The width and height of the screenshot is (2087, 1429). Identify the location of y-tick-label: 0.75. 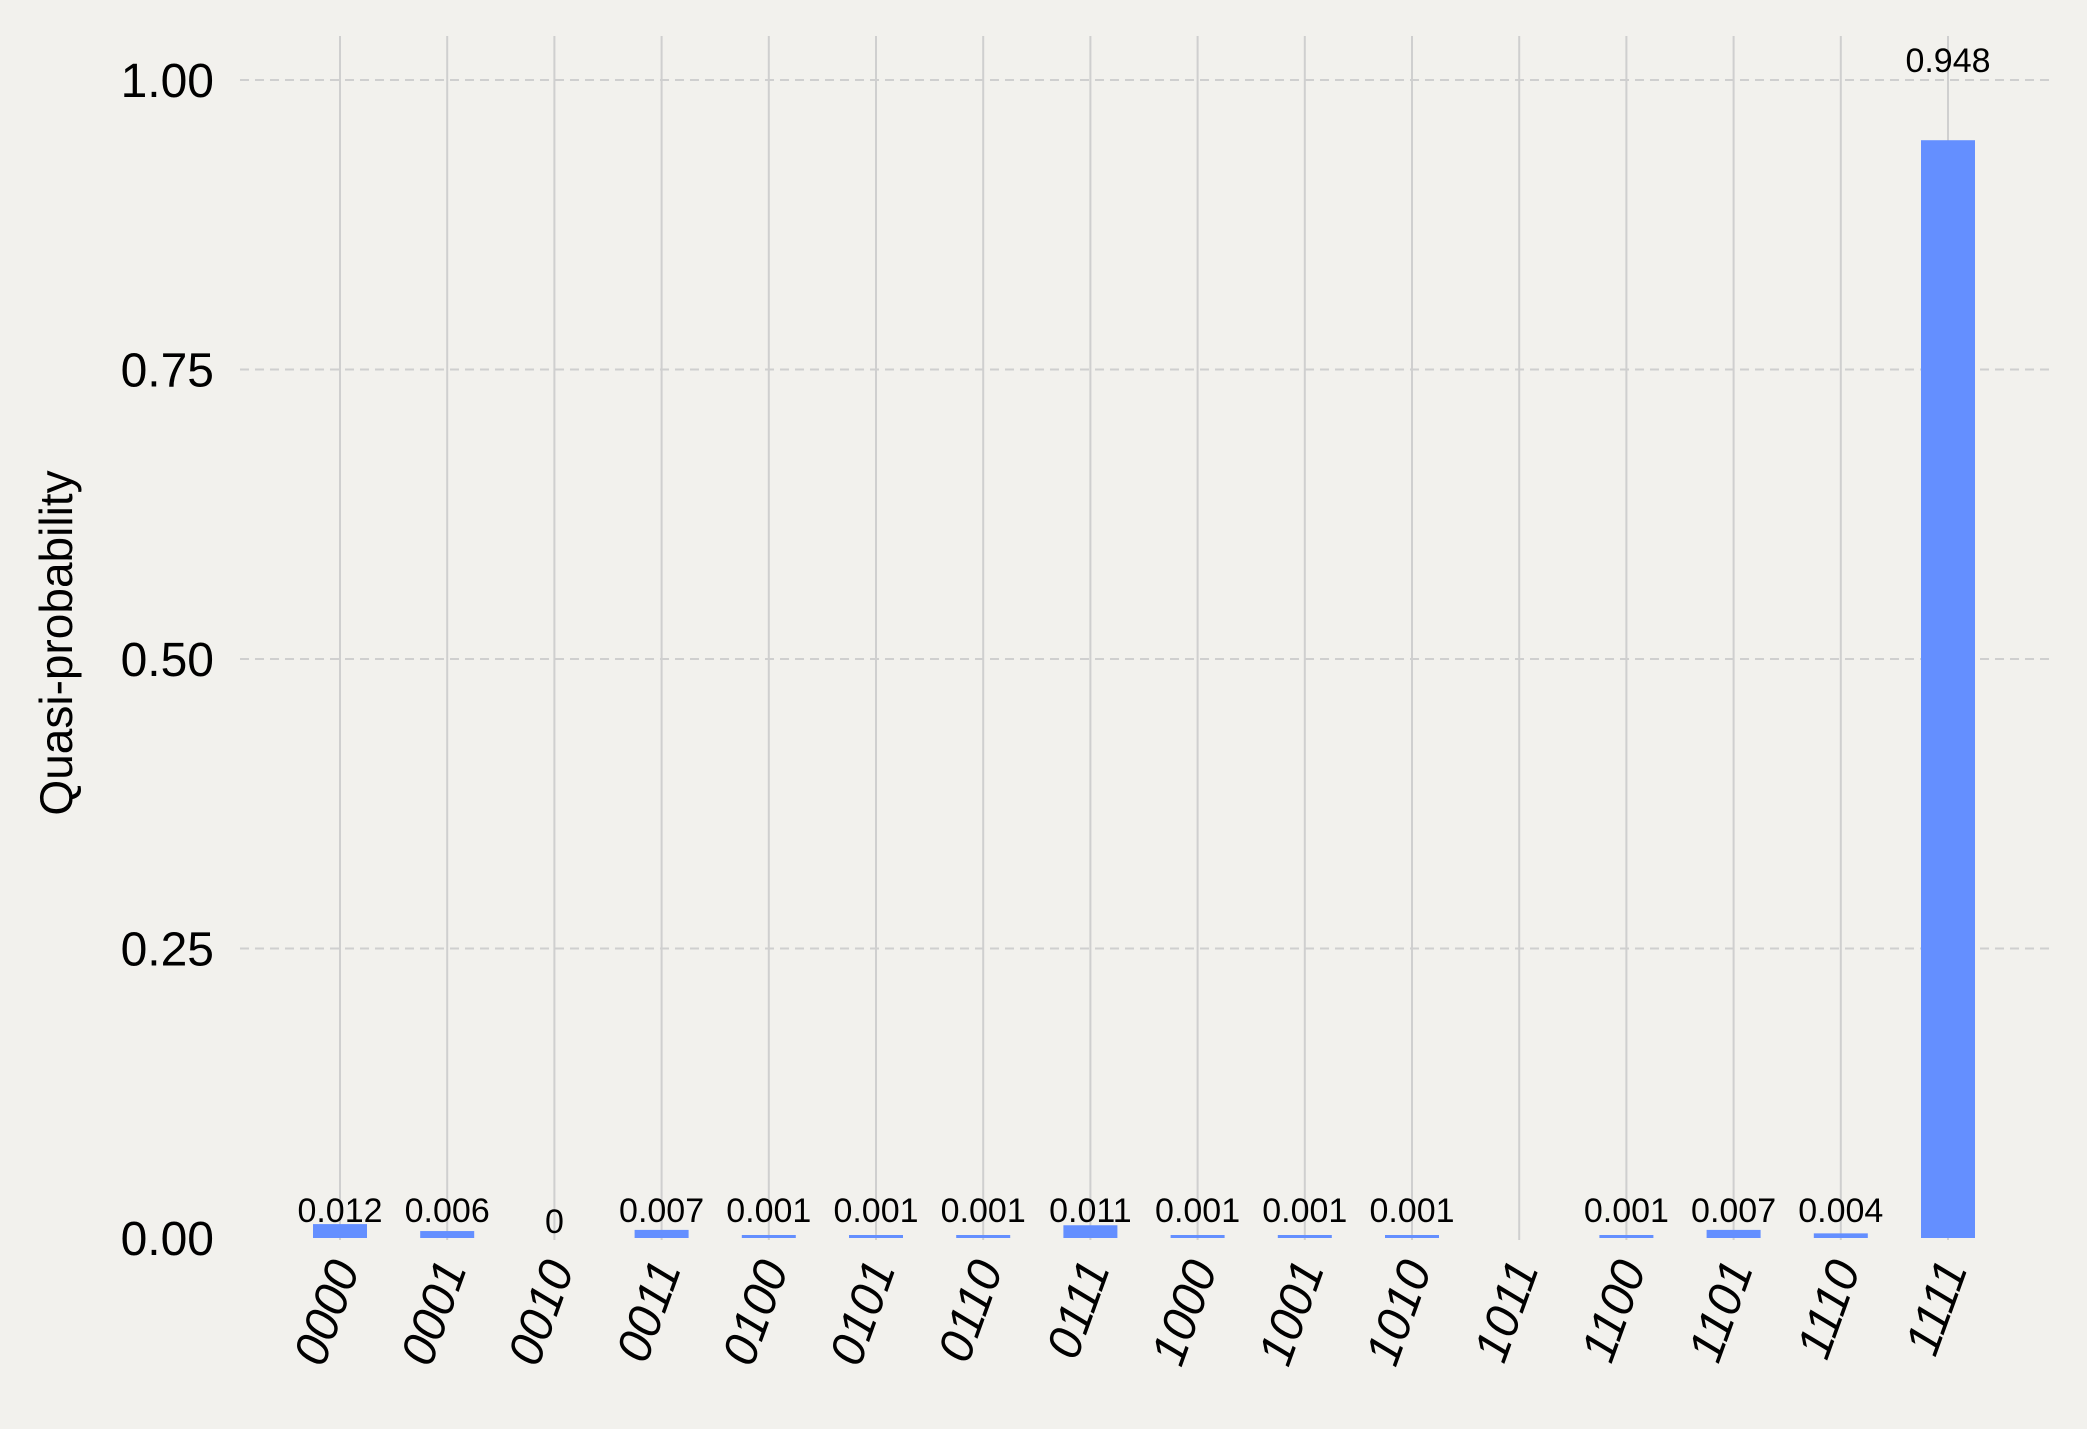
(167, 371).